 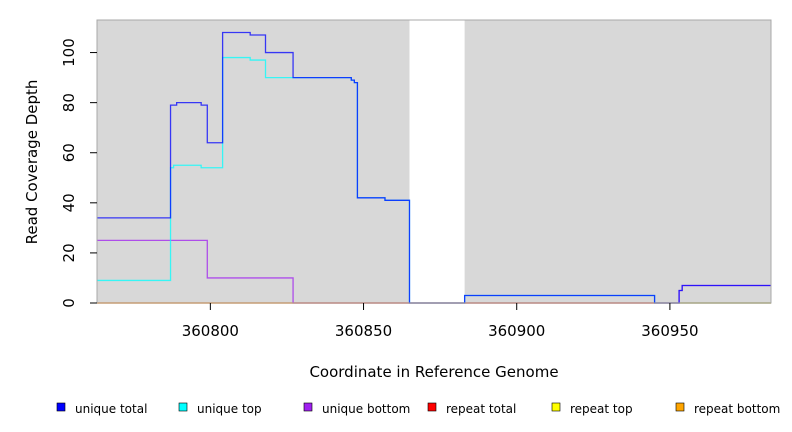 I want to click on x-tick-label: 360900, so click(x=516, y=331).